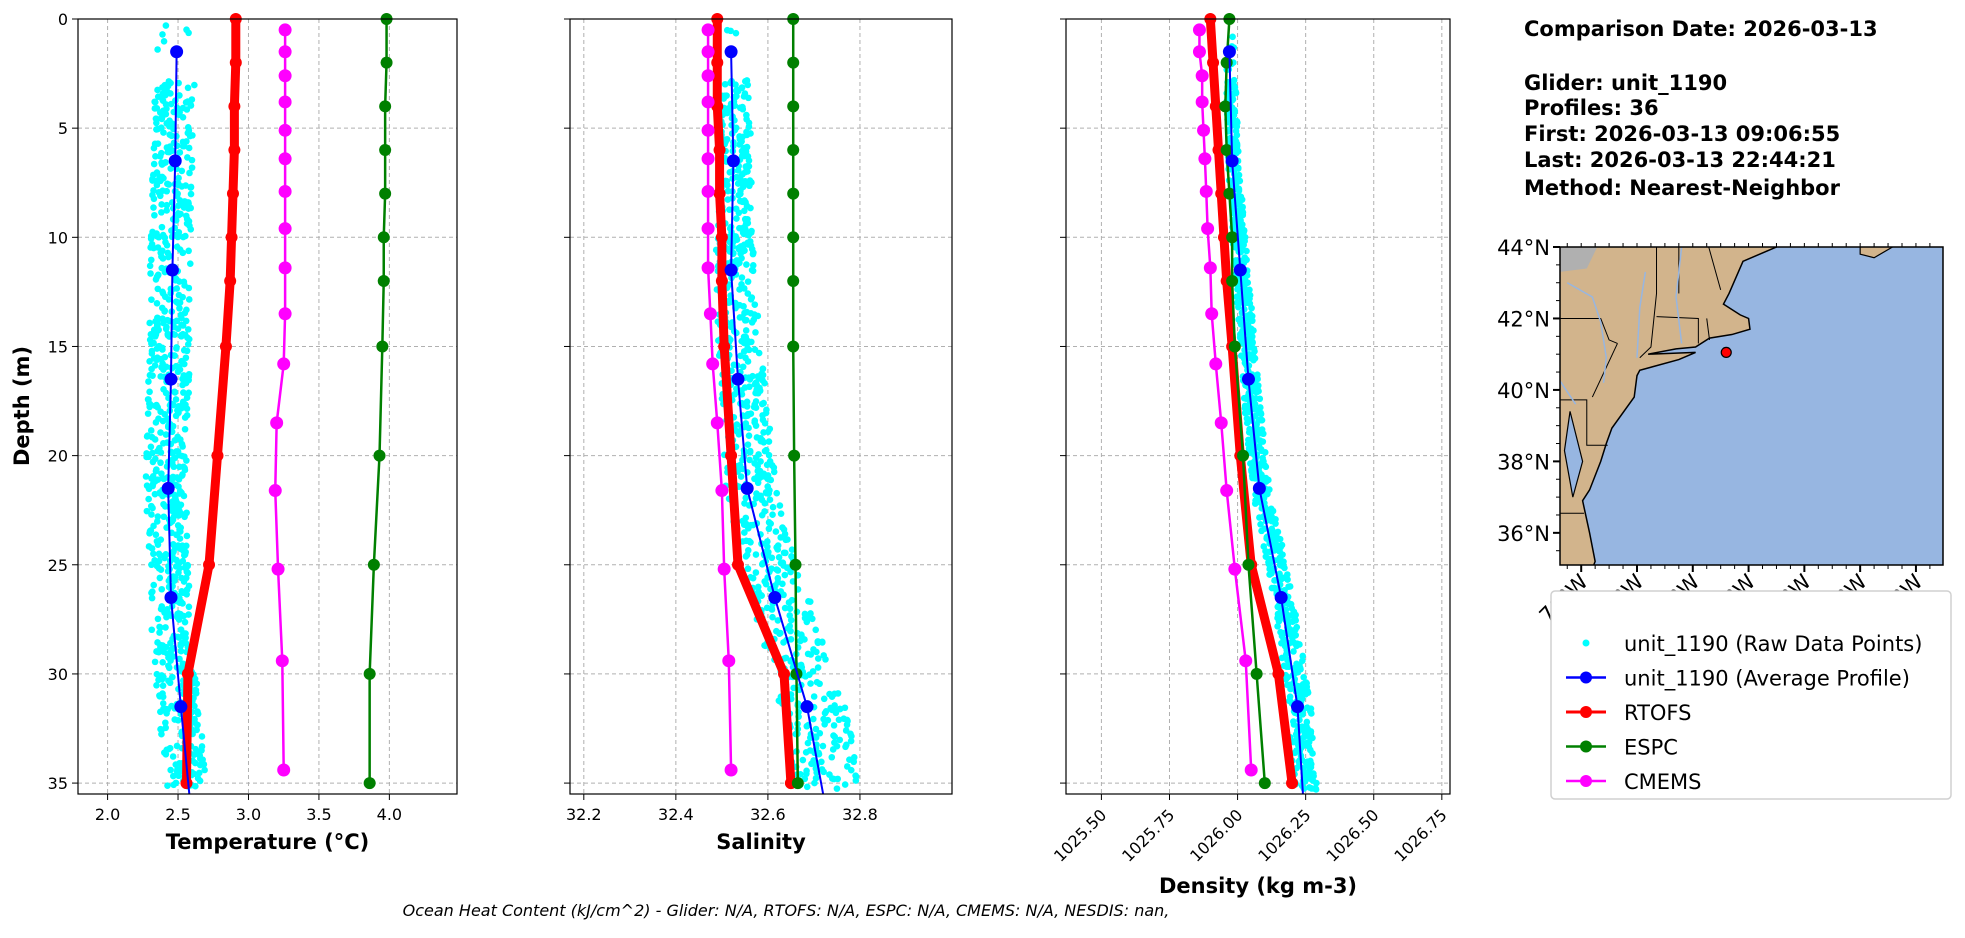 This screenshot has height=938, width=1965. I want to click on x-tick-label: 4.0, so click(389, 814).